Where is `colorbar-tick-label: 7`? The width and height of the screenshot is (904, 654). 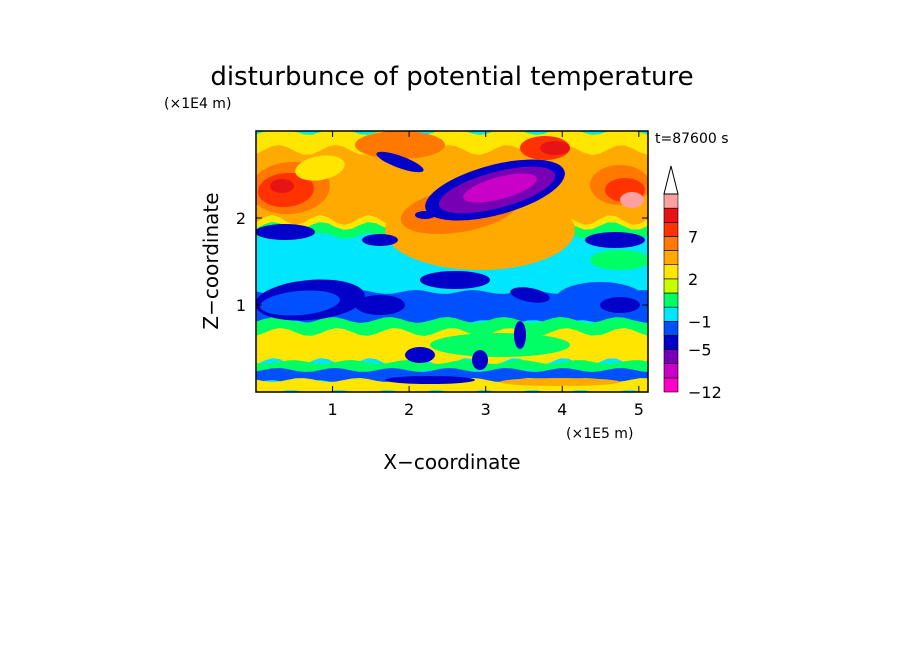
colorbar-tick-label: 7 is located at coordinates (693, 236).